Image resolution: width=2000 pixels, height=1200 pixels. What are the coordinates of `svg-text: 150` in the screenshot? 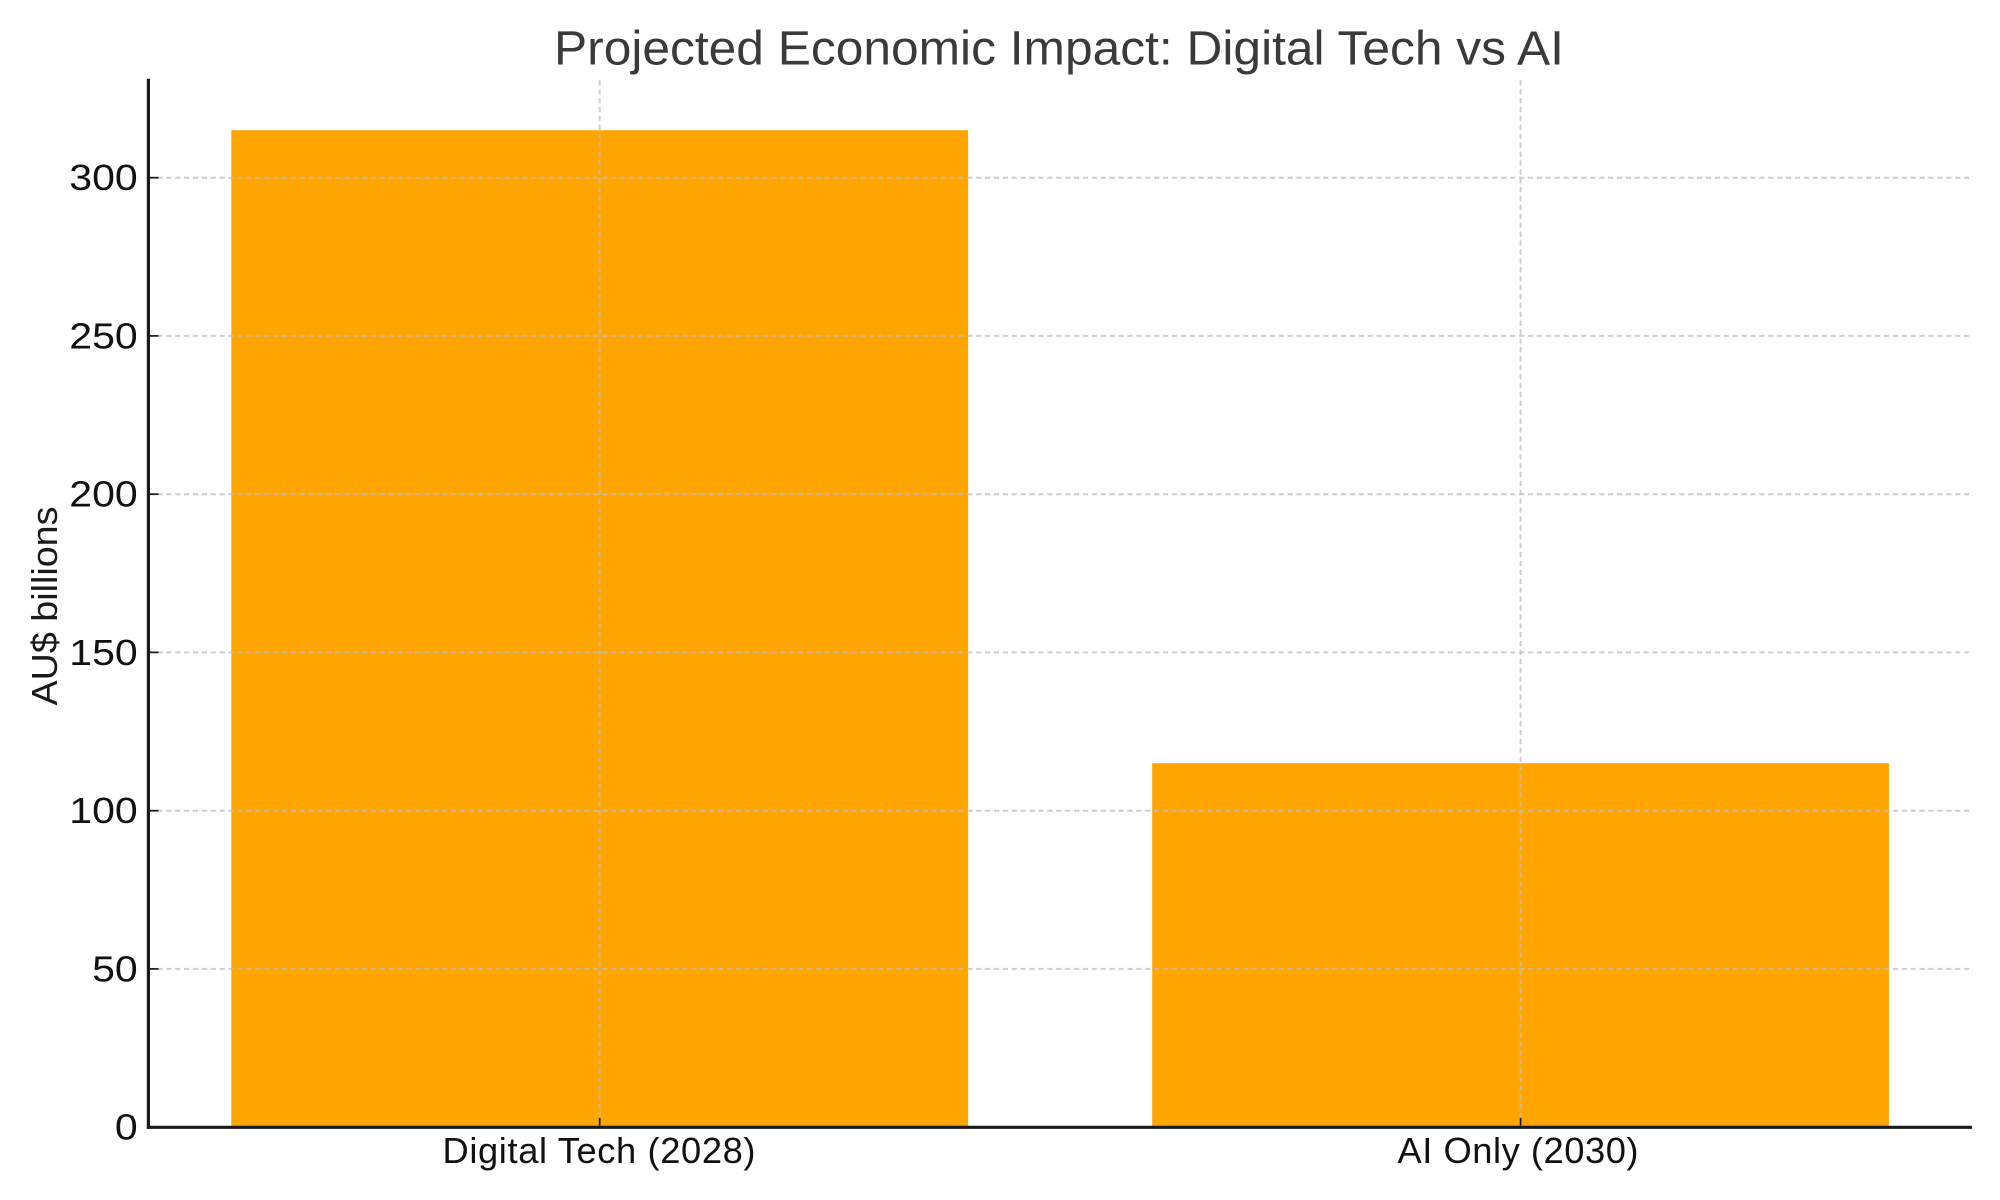 It's located at (103, 653).